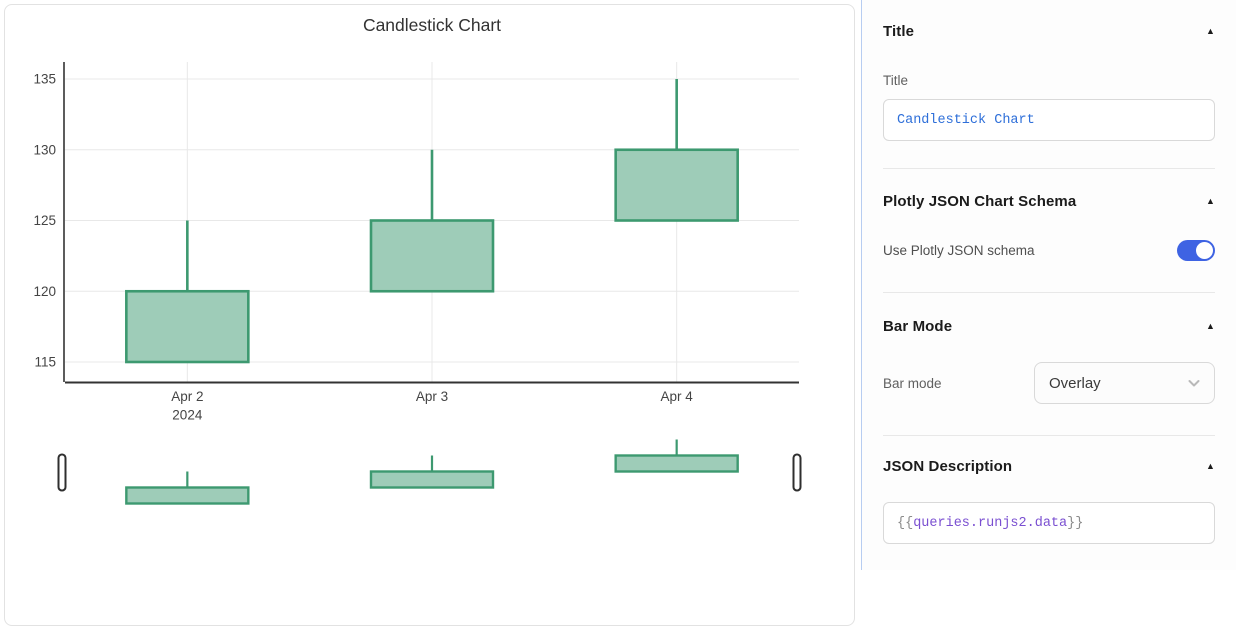 Image resolution: width=1236 pixels, height=626 pixels. What do you see at coordinates (905, 523) in the screenshot?
I see `template-open-braces: {{` at bounding box center [905, 523].